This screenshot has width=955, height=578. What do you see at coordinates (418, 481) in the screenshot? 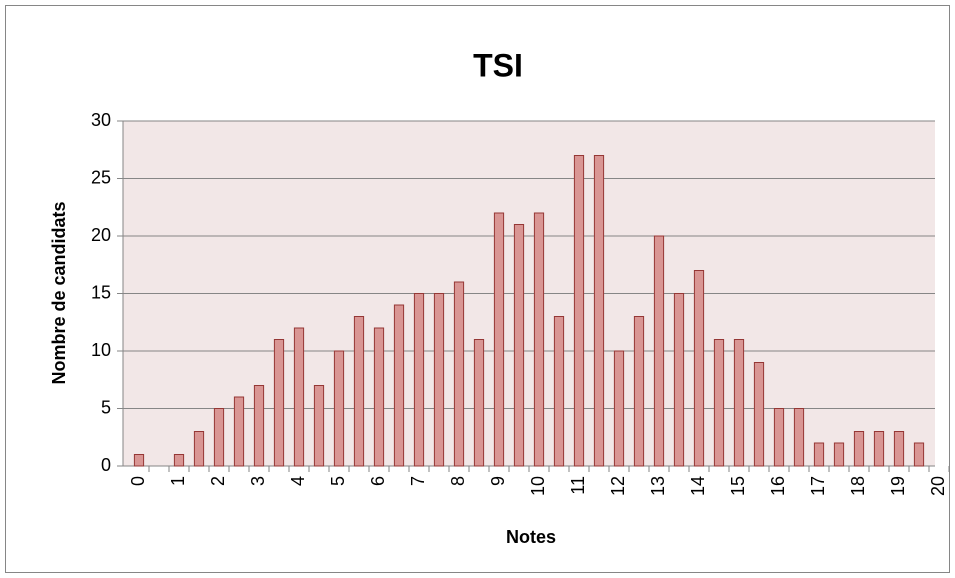
I see `x-tick-label: 7` at bounding box center [418, 481].